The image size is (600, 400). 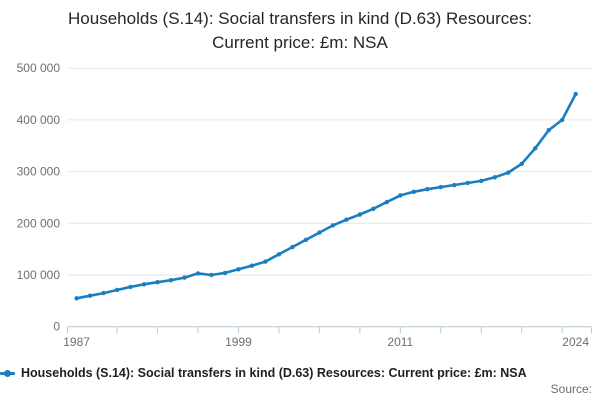 I want to click on x-axis-label: 1987, so click(x=76, y=342).